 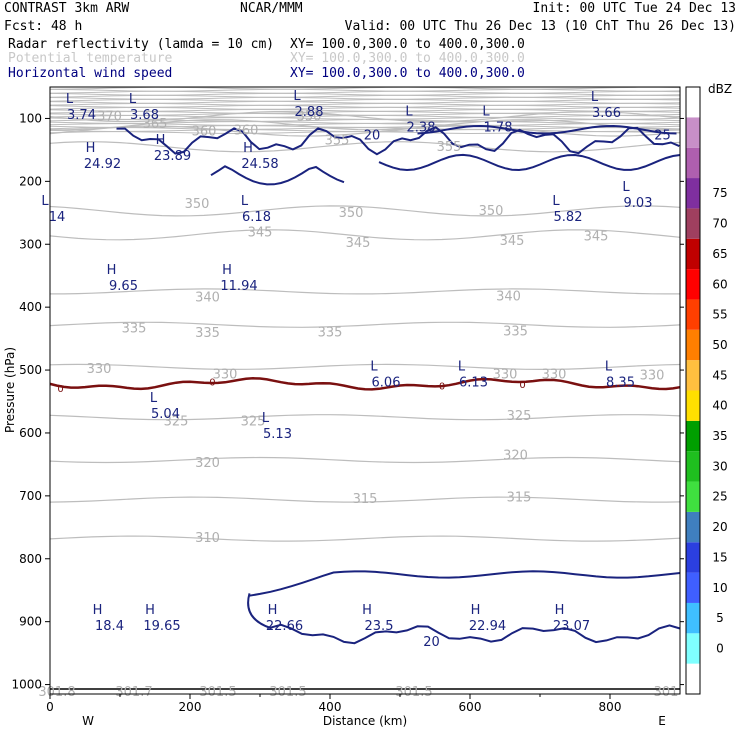 What do you see at coordinates (26, 685) in the screenshot?
I see `y-tick-label: 1000` at bounding box center [26, 685].